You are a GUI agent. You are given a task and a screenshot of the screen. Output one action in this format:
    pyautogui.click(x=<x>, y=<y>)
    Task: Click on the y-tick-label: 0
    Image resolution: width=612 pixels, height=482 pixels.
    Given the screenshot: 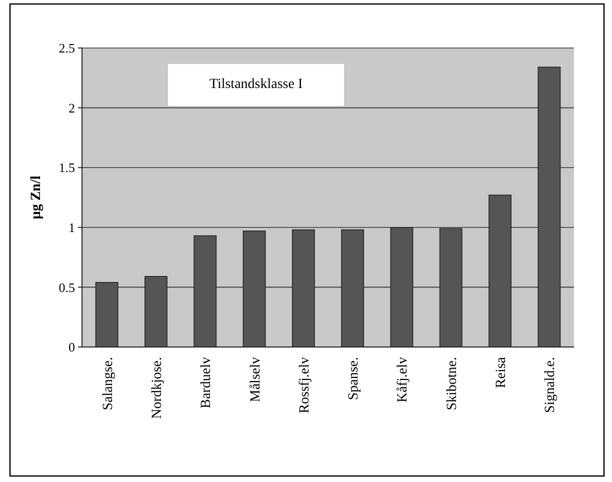 What is the action you would take?
    pyautogui.click(x=71, y=347)
    